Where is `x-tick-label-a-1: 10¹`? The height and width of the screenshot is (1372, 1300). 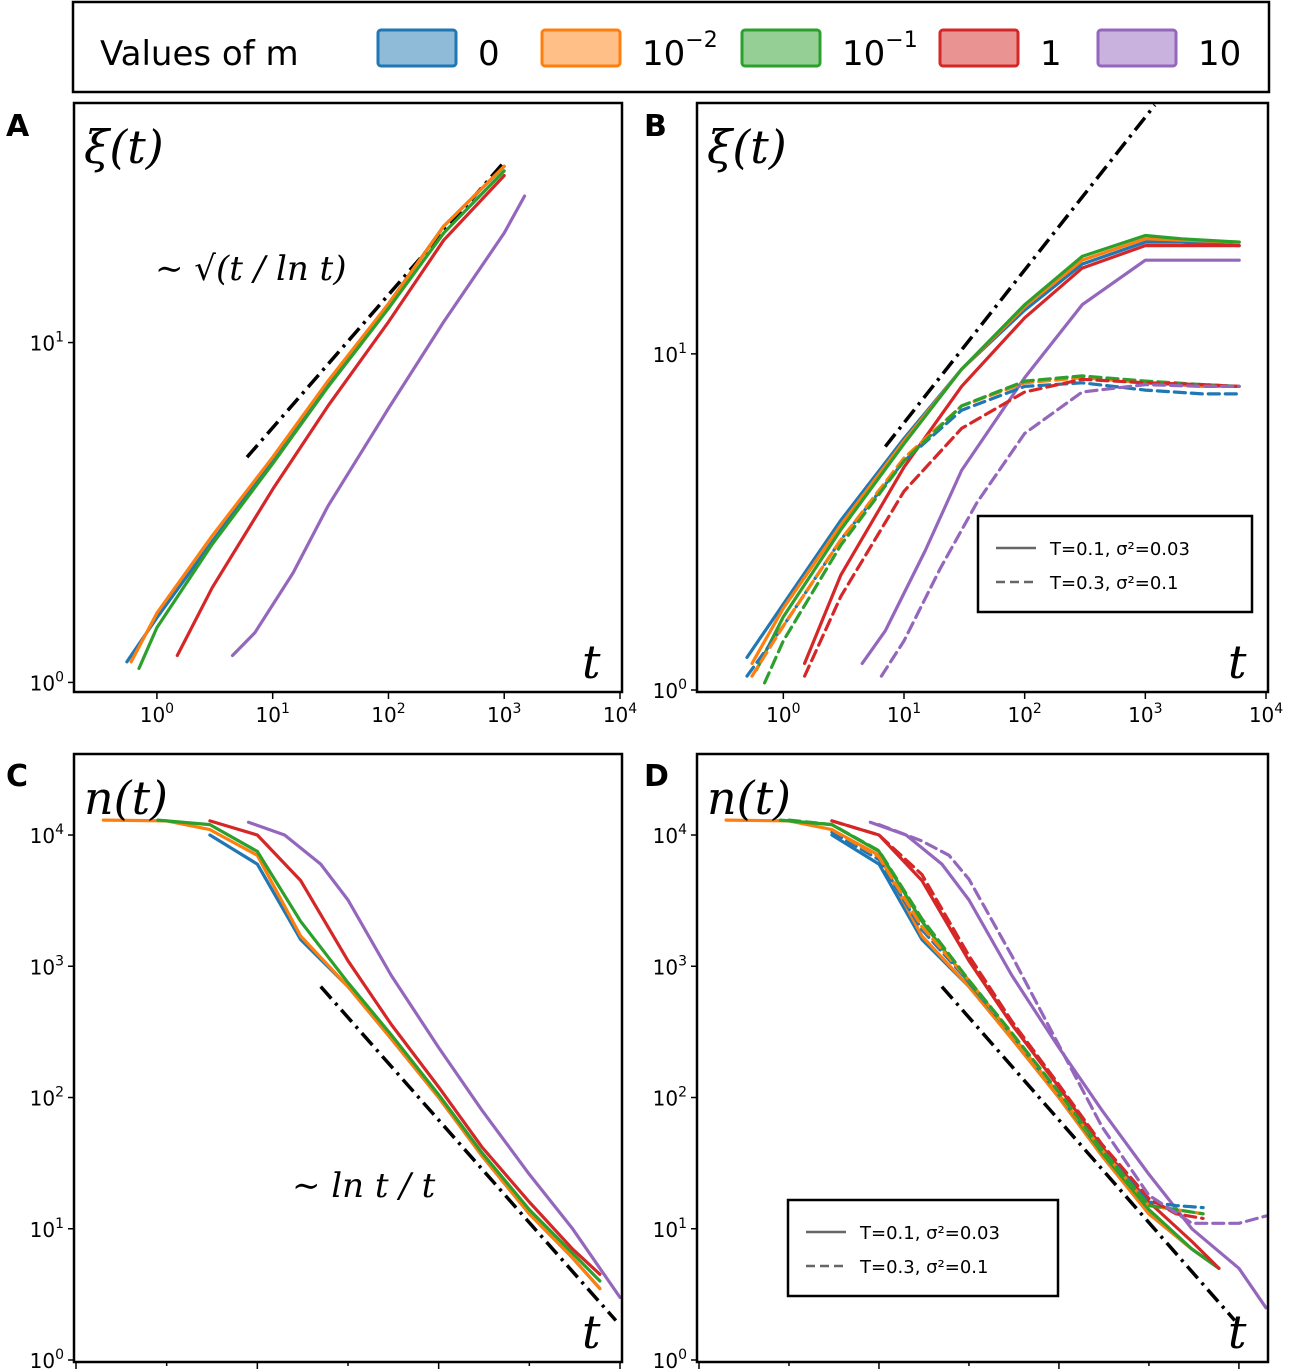
x-tick-label-a-1: 10¹ is located at coordinates (273, 714).